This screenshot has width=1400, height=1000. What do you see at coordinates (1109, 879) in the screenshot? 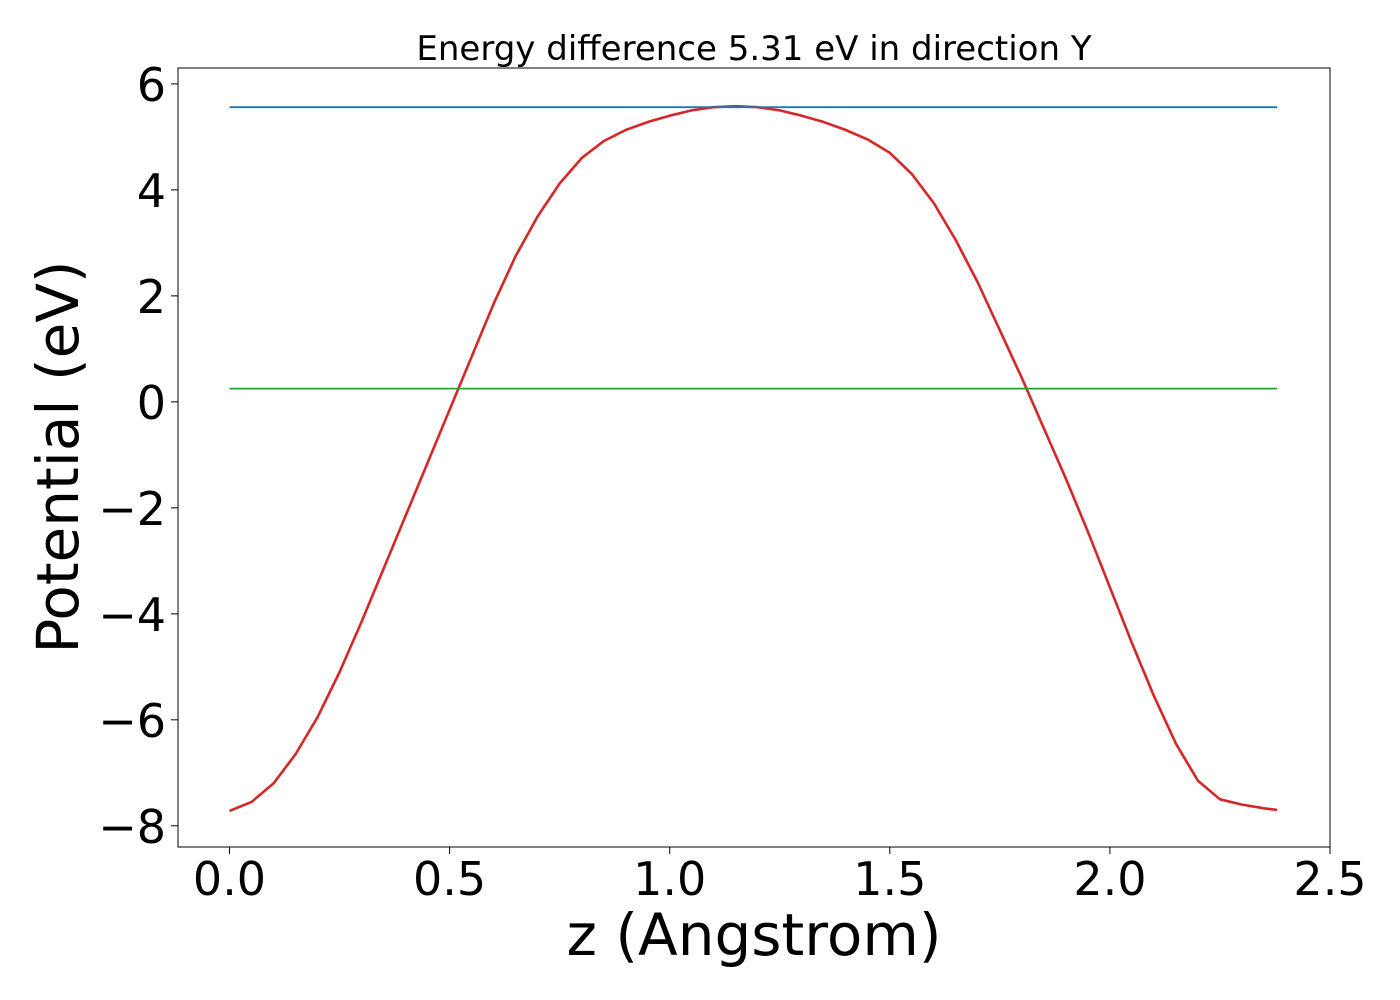
I see `x-tick-label: 2.0` at bounding box center [1109, 879].